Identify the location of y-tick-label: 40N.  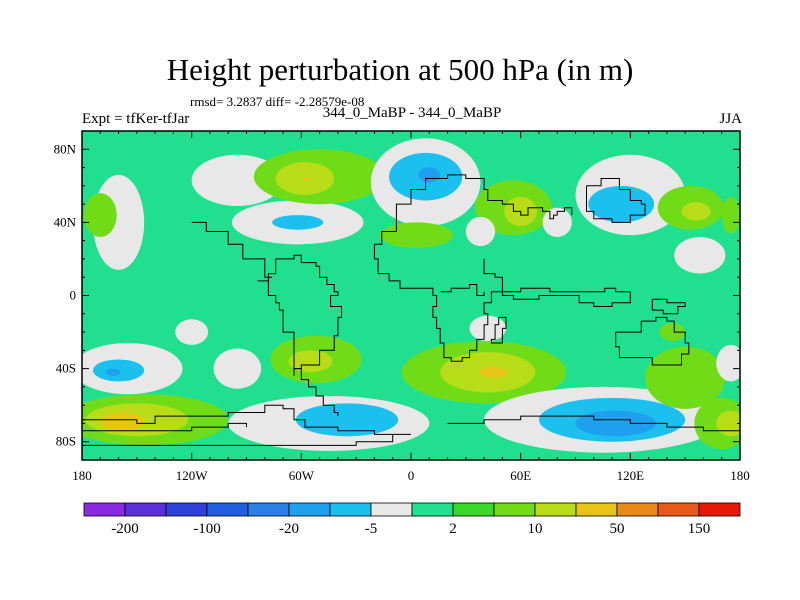
(65, 221).